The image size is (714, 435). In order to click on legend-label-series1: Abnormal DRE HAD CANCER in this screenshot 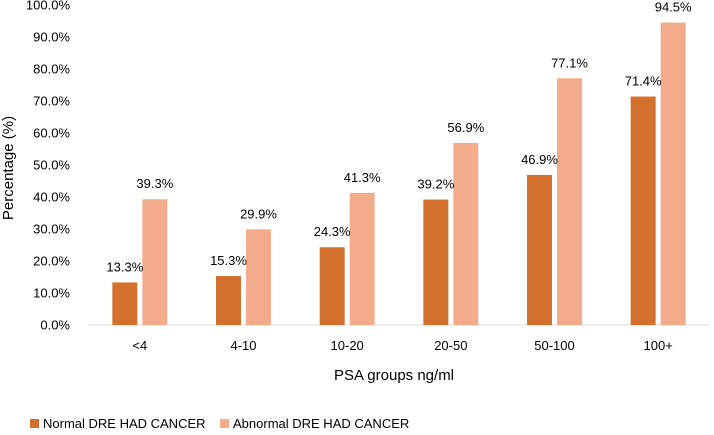, I will do `click(321, 423)`.